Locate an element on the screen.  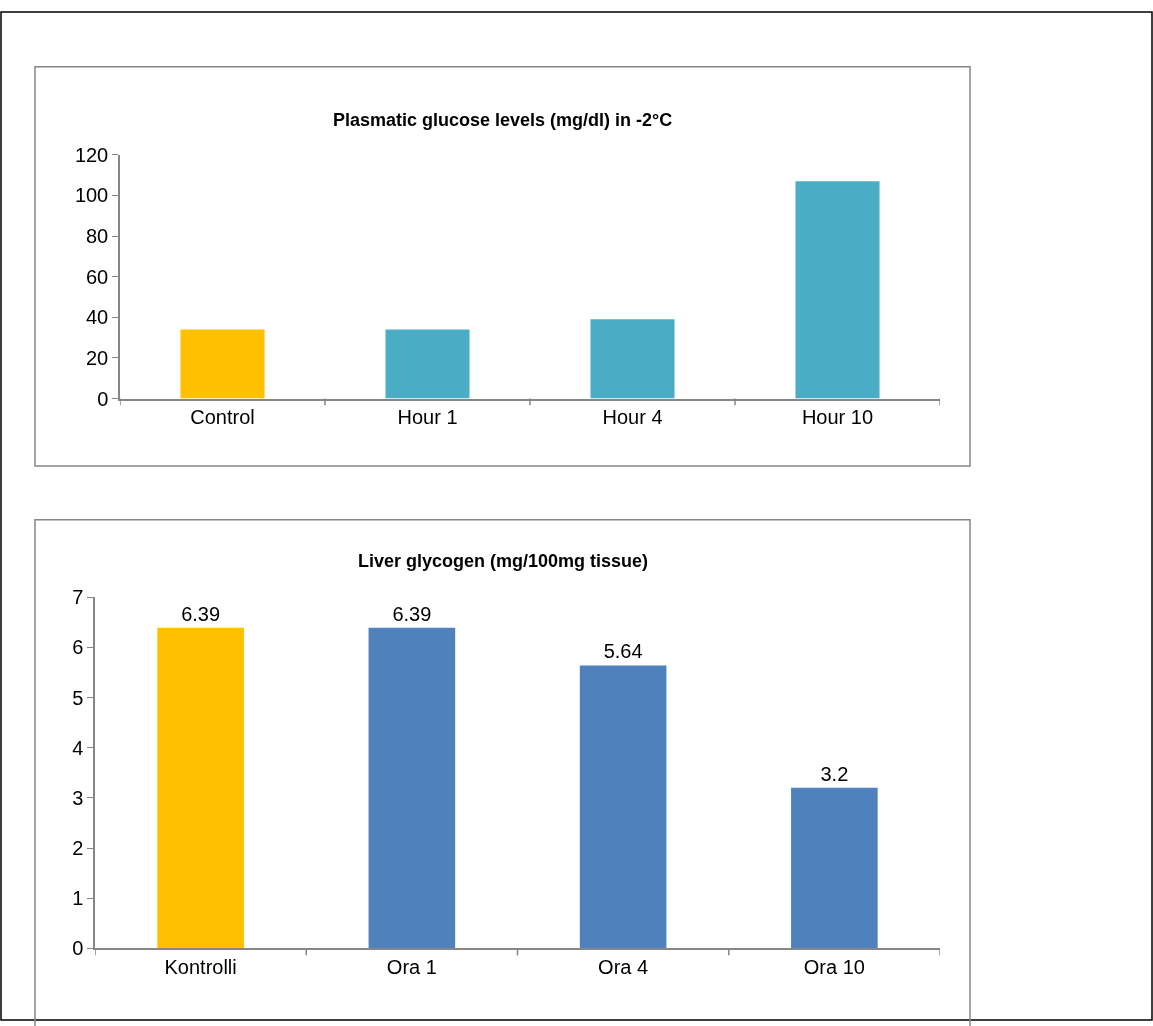
x-tick-label: Hour 4 is located at coordinates (632, 417).